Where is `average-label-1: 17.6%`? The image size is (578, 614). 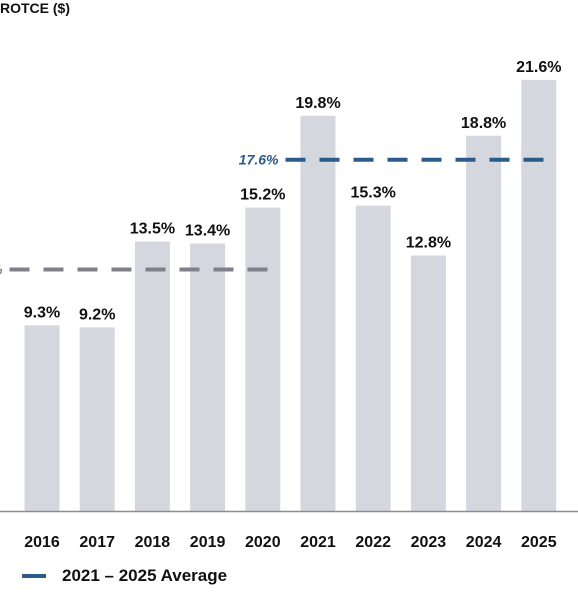 average-label-1: 17.6% is located at coordinates (259, 160).